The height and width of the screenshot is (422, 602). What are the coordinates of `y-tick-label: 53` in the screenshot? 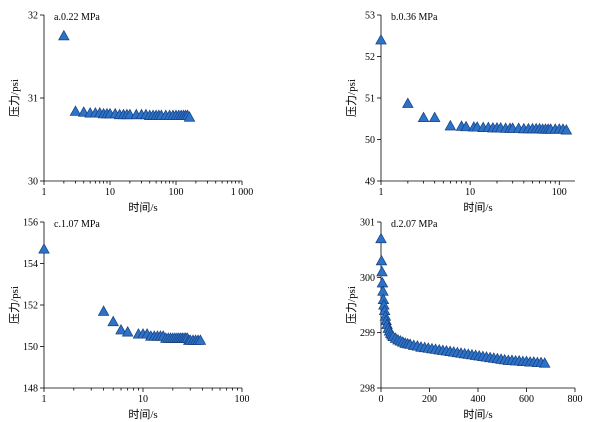 It's located at (370, 16).